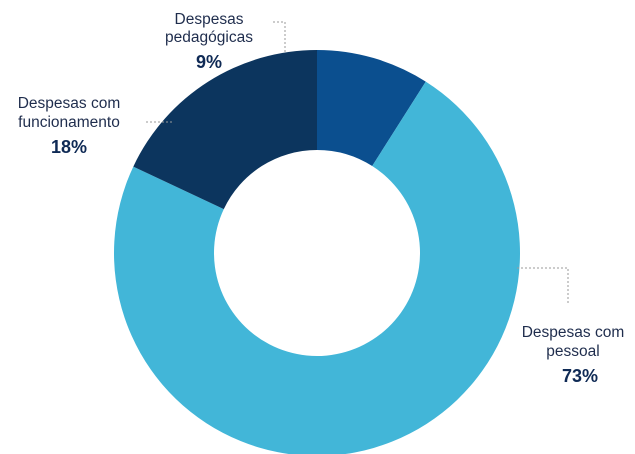 This screenshot has width=635, height=454. I want to click on slice-label-pedagogicas-line1: Despesas, so click(209, 19).